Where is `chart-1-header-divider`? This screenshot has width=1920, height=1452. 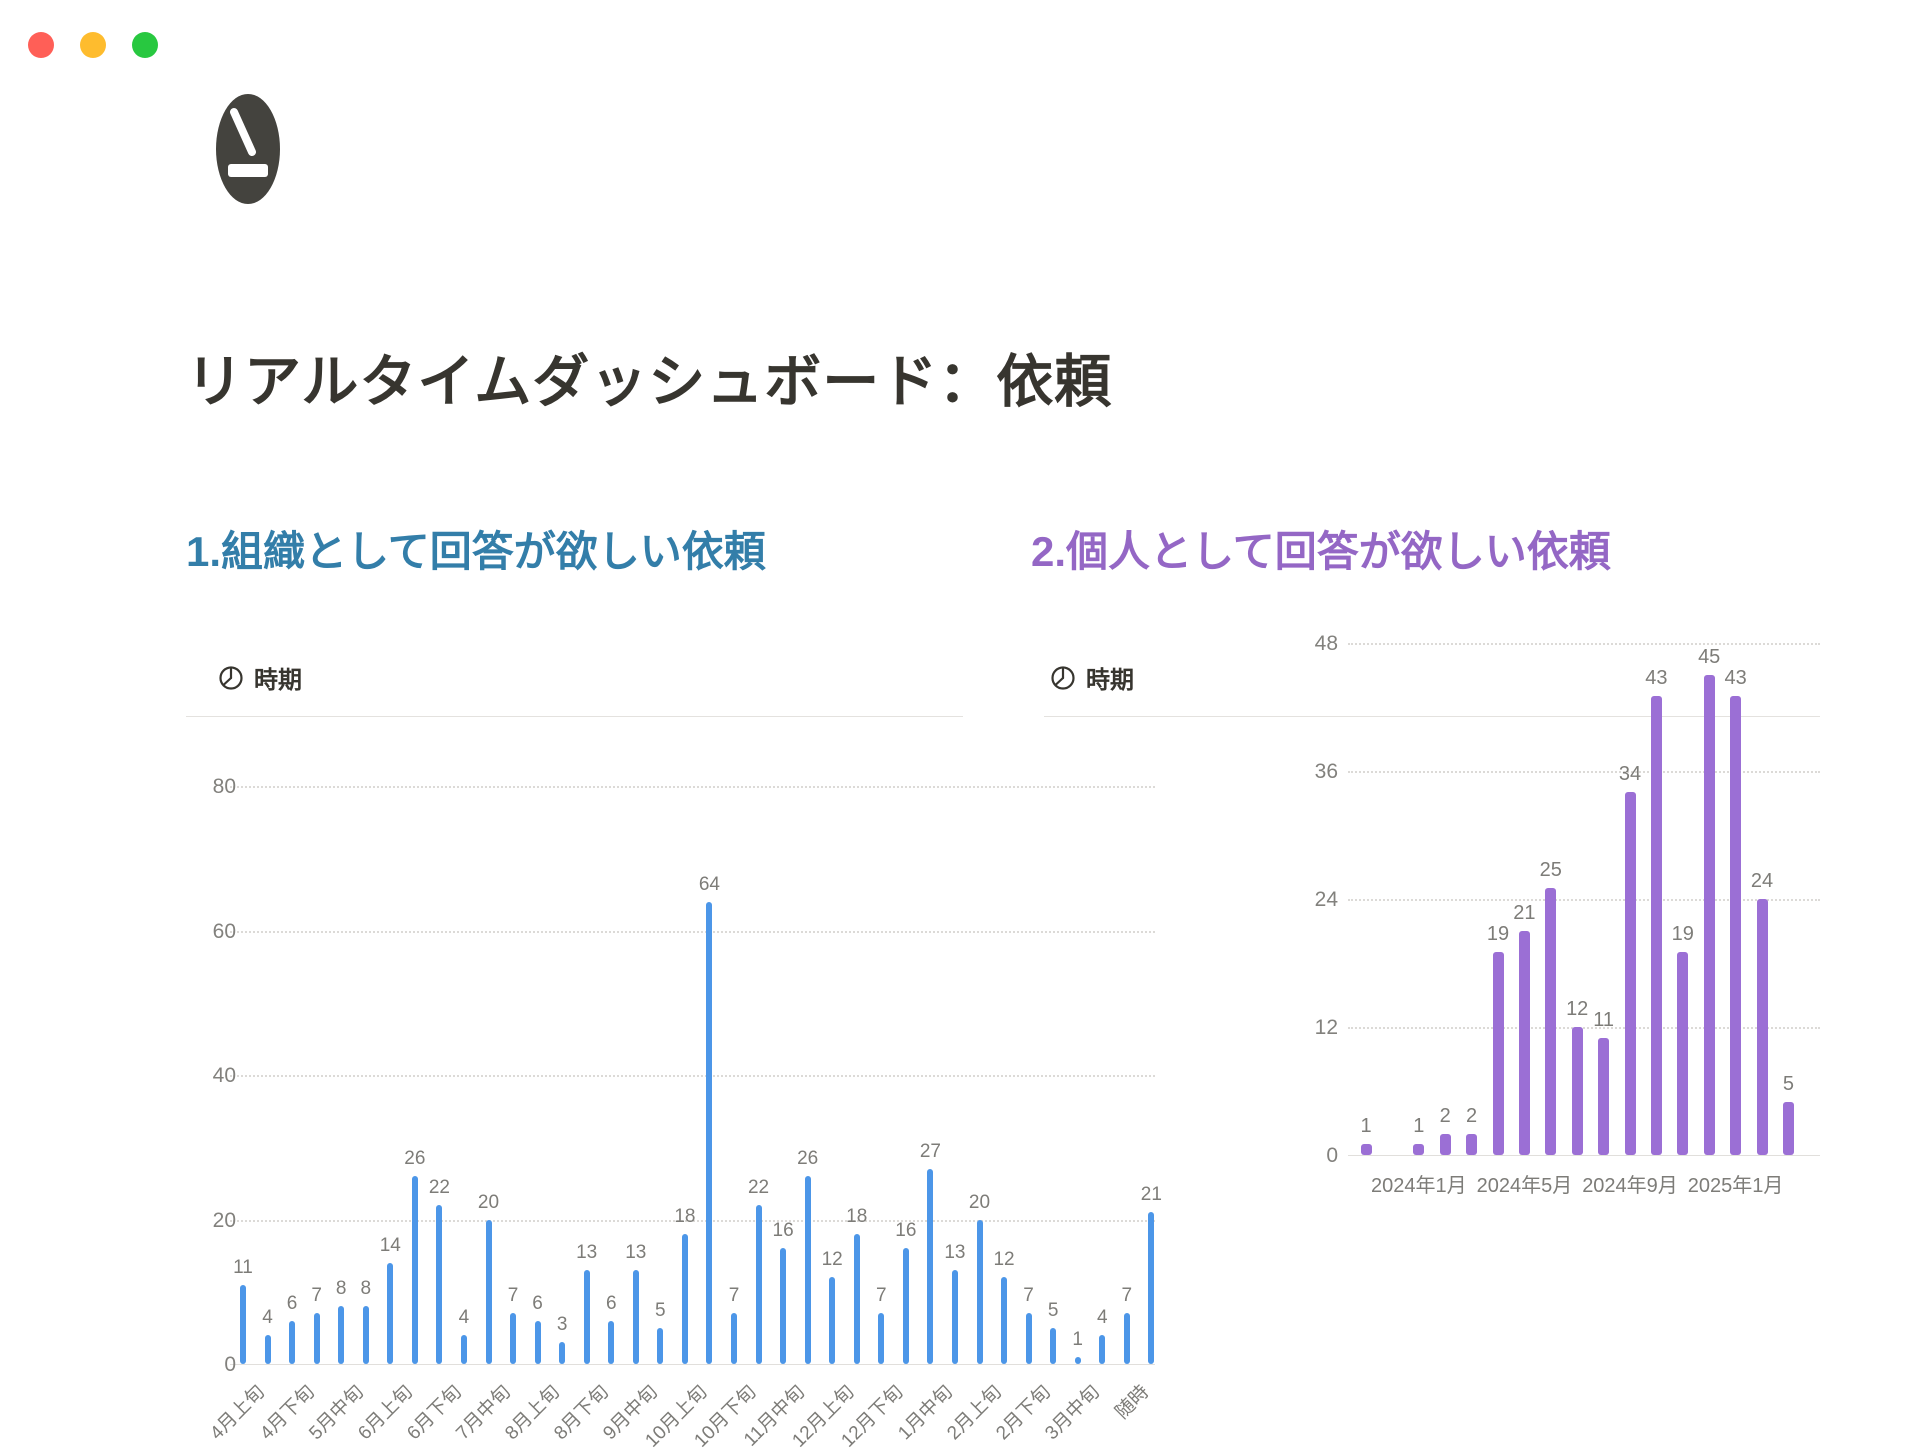
chart-1-header-divider is located at coordinates (574, 716).